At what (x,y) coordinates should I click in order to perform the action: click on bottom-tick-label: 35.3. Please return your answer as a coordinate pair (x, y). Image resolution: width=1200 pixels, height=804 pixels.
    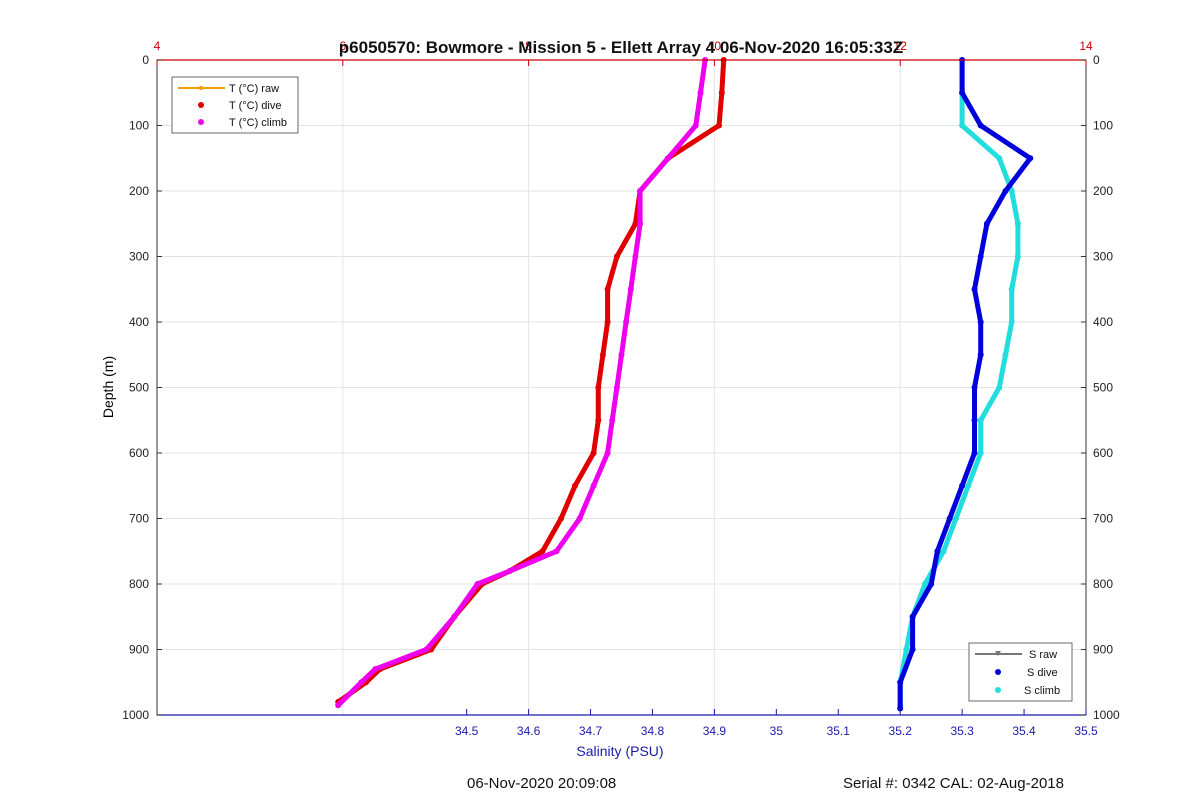
    Looking at the image, I should click on (962, 731).